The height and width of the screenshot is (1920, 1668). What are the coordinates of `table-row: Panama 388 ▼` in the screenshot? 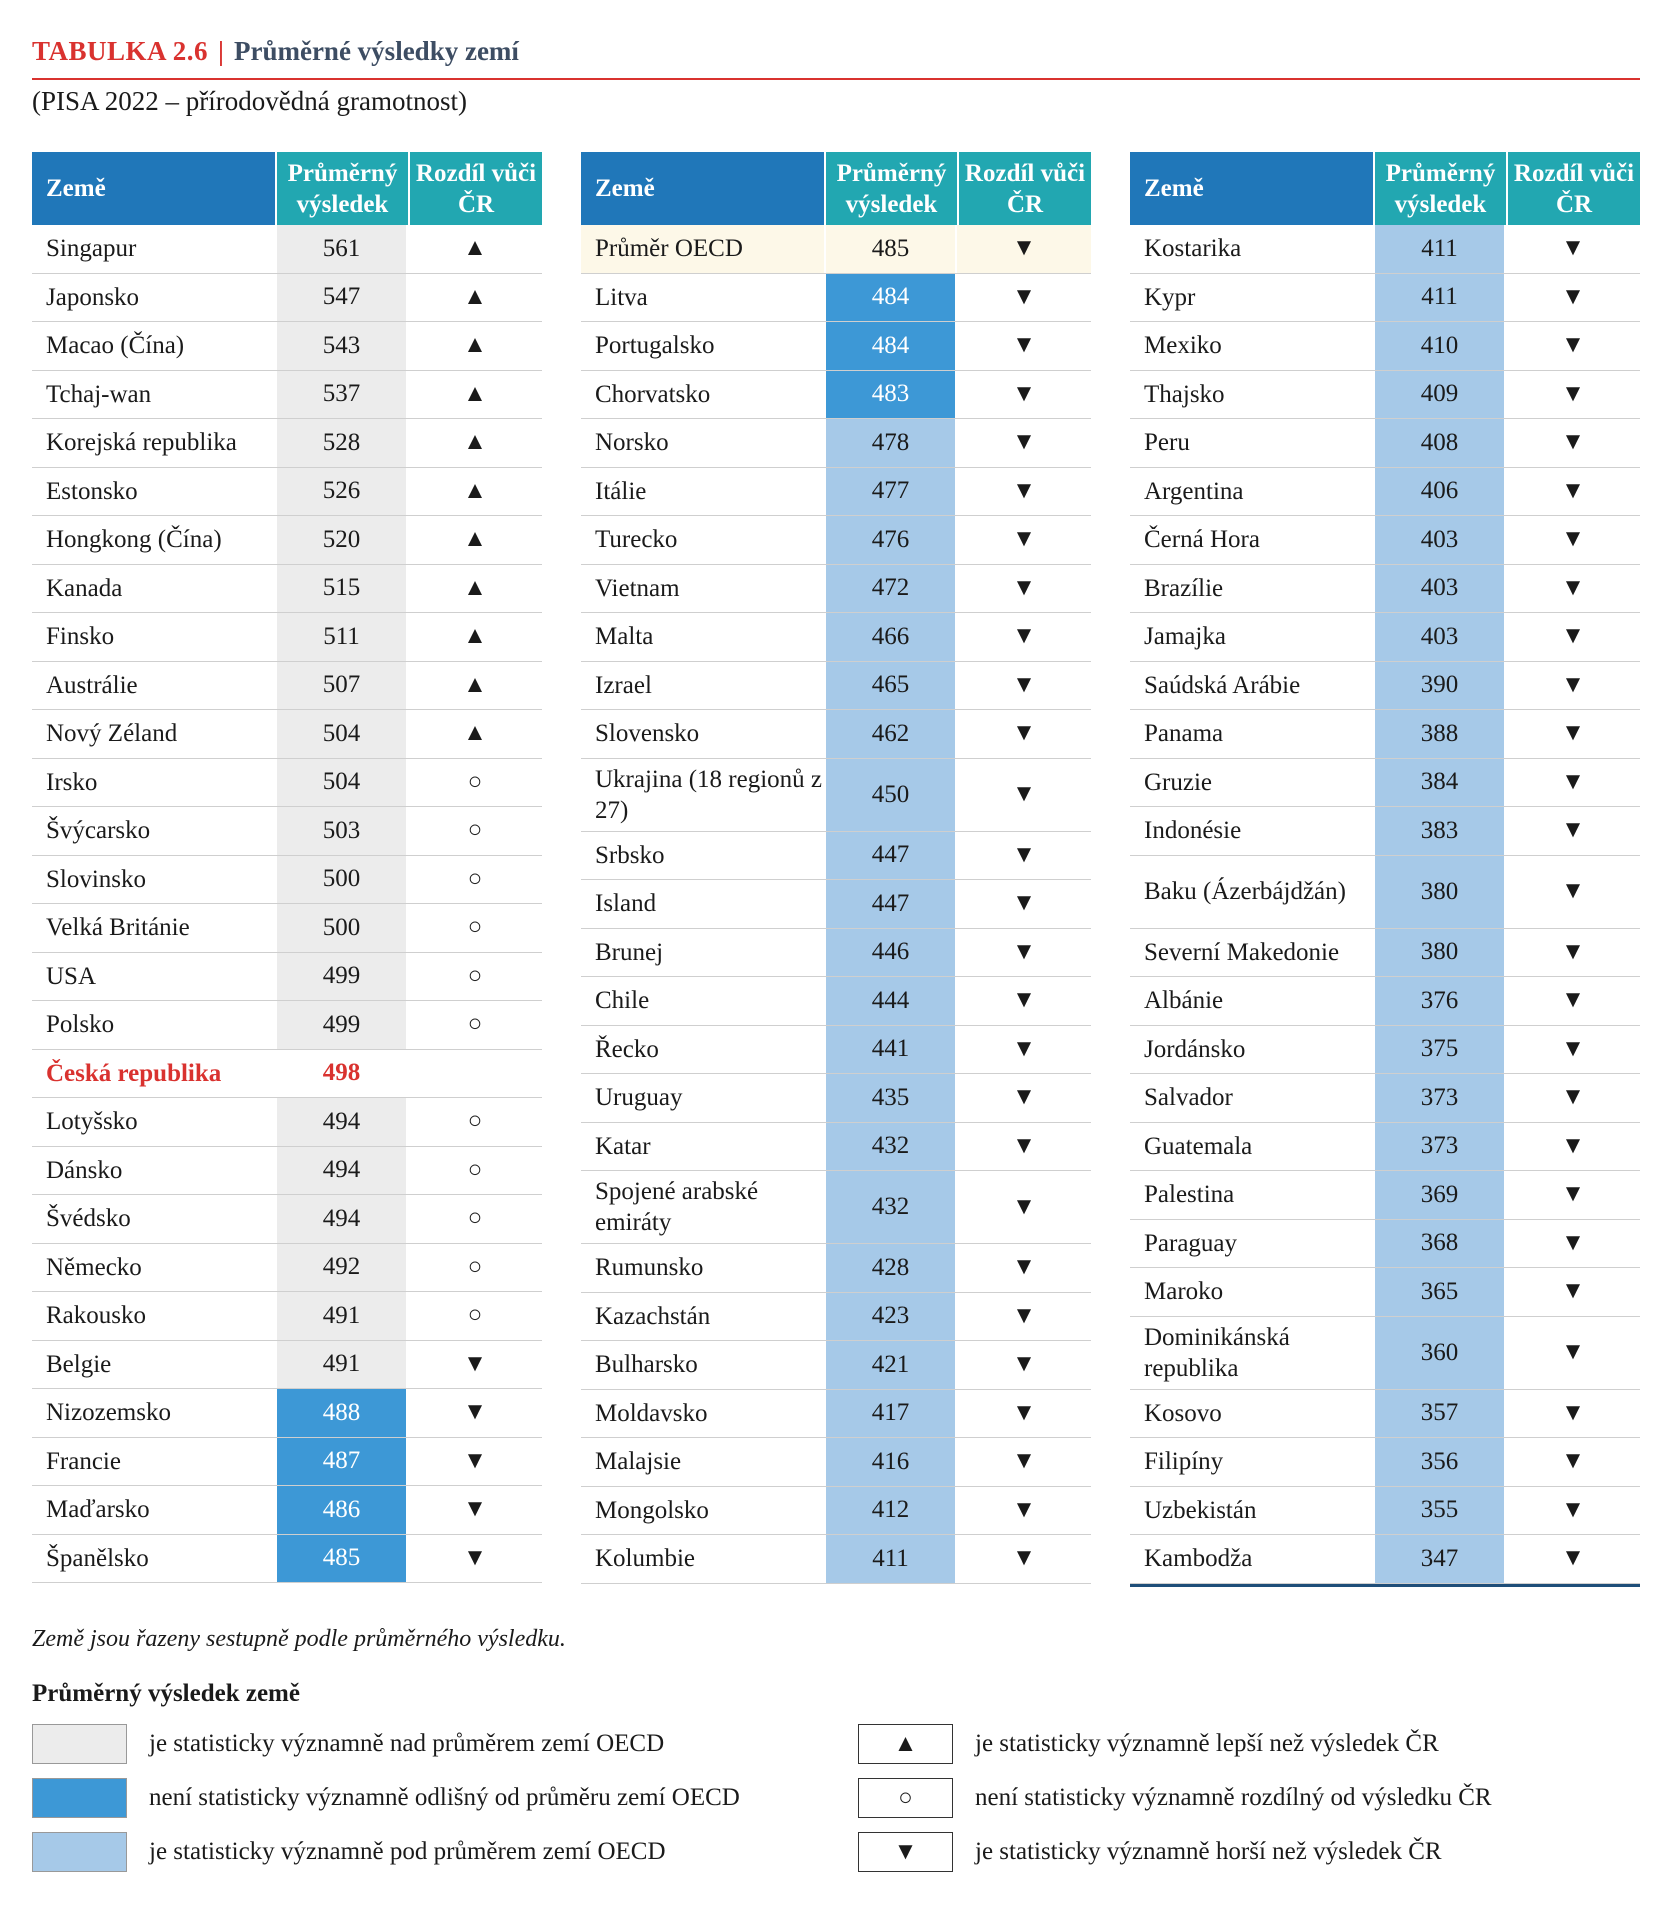 It's located at (1385, 734).